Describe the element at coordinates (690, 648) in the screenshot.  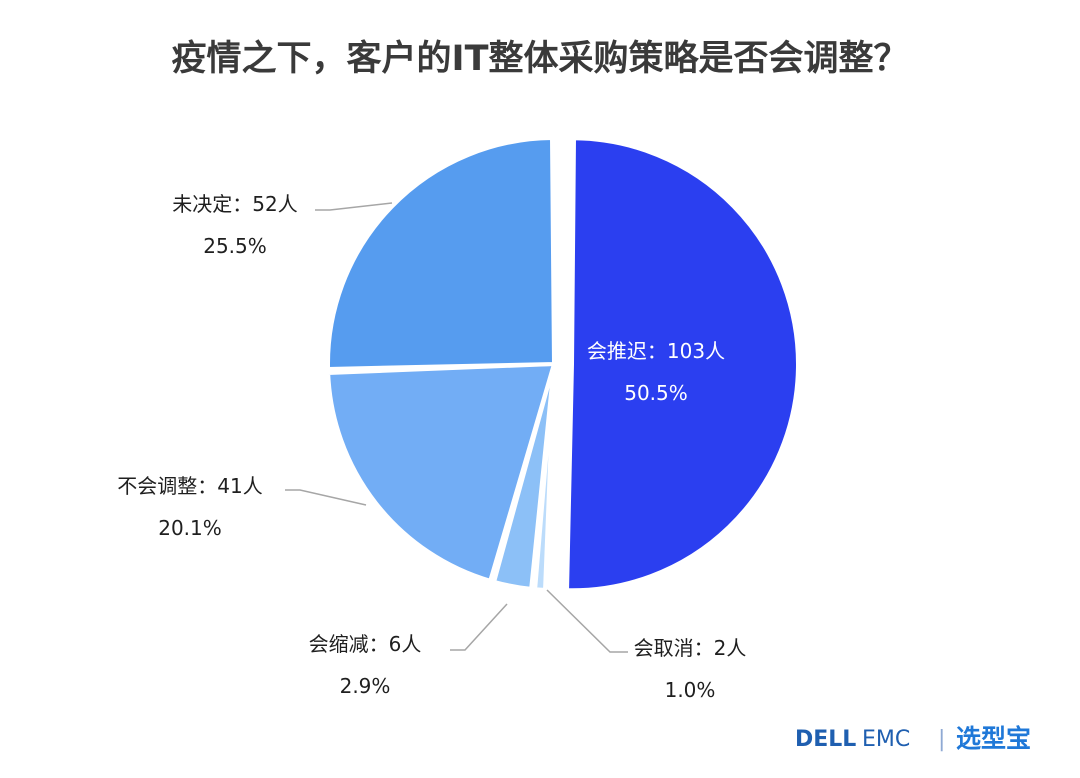
I see `slice-label-cancel: 会取消：2人` at that location.